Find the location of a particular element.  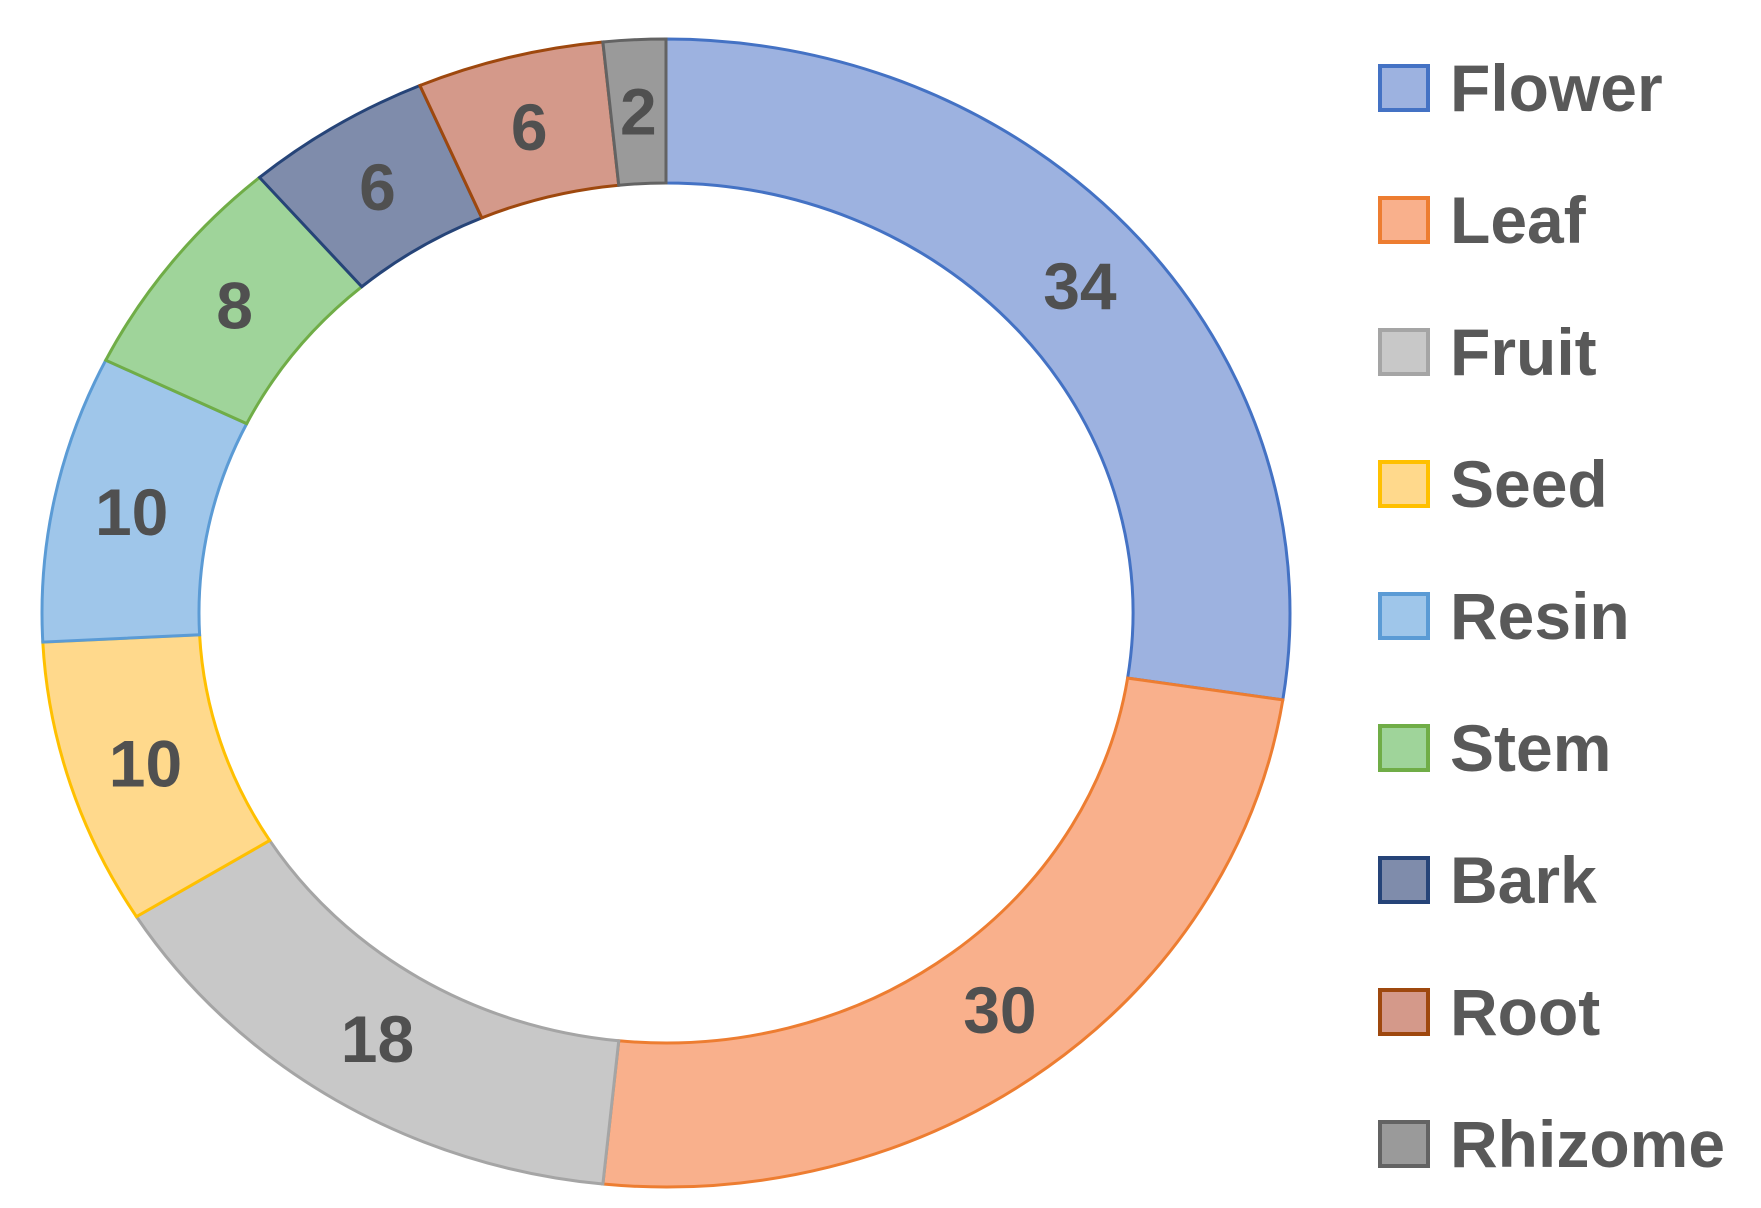

legend-label: Stem is located at coordinates (1530, 748).